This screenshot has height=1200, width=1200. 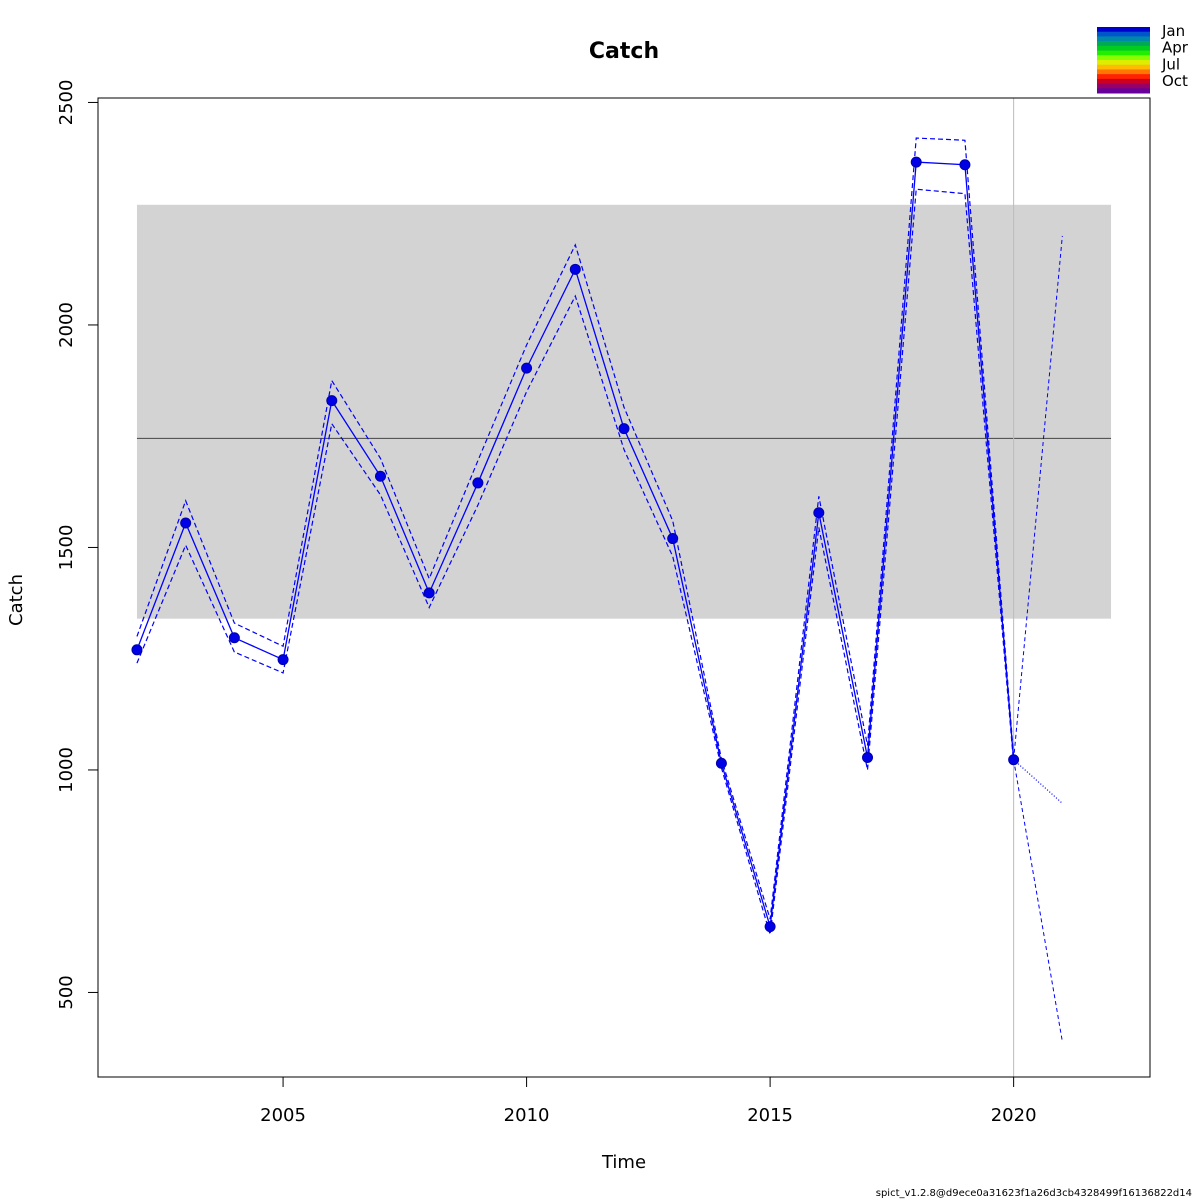 I want to click on x-tick-label: 2015, so click(x=770, y=1115).